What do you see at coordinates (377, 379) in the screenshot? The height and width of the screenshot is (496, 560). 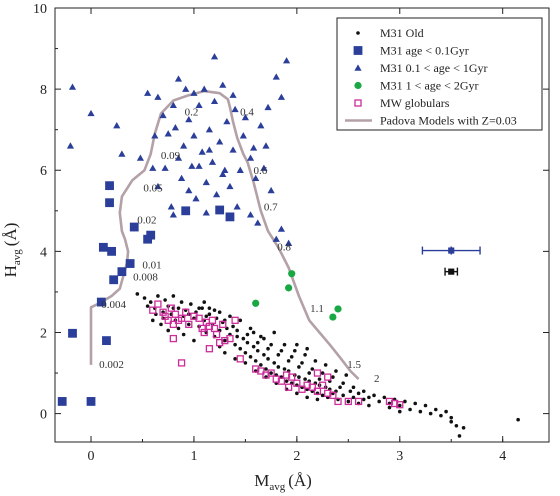 I see `model-label: 2` at bounding box center [377, 379].